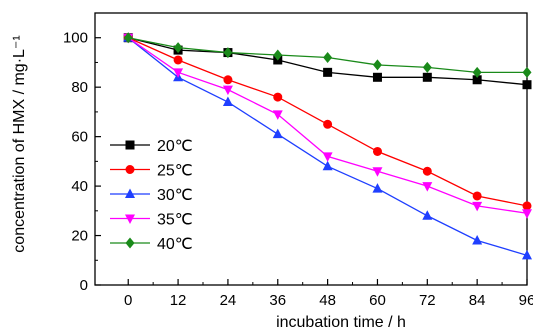  Describe the element at coordinates (175, 244) in the screenshot. I see `legend-label: 40℃` at that location.